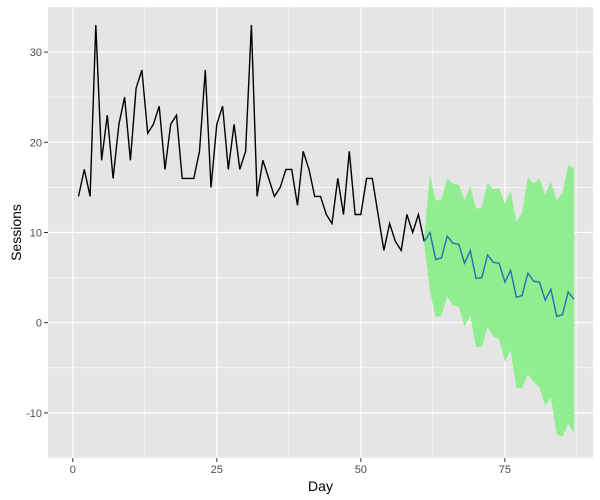 The image size is (600, 500). I want to click on x-tick-label: 50, so click(361, 470).